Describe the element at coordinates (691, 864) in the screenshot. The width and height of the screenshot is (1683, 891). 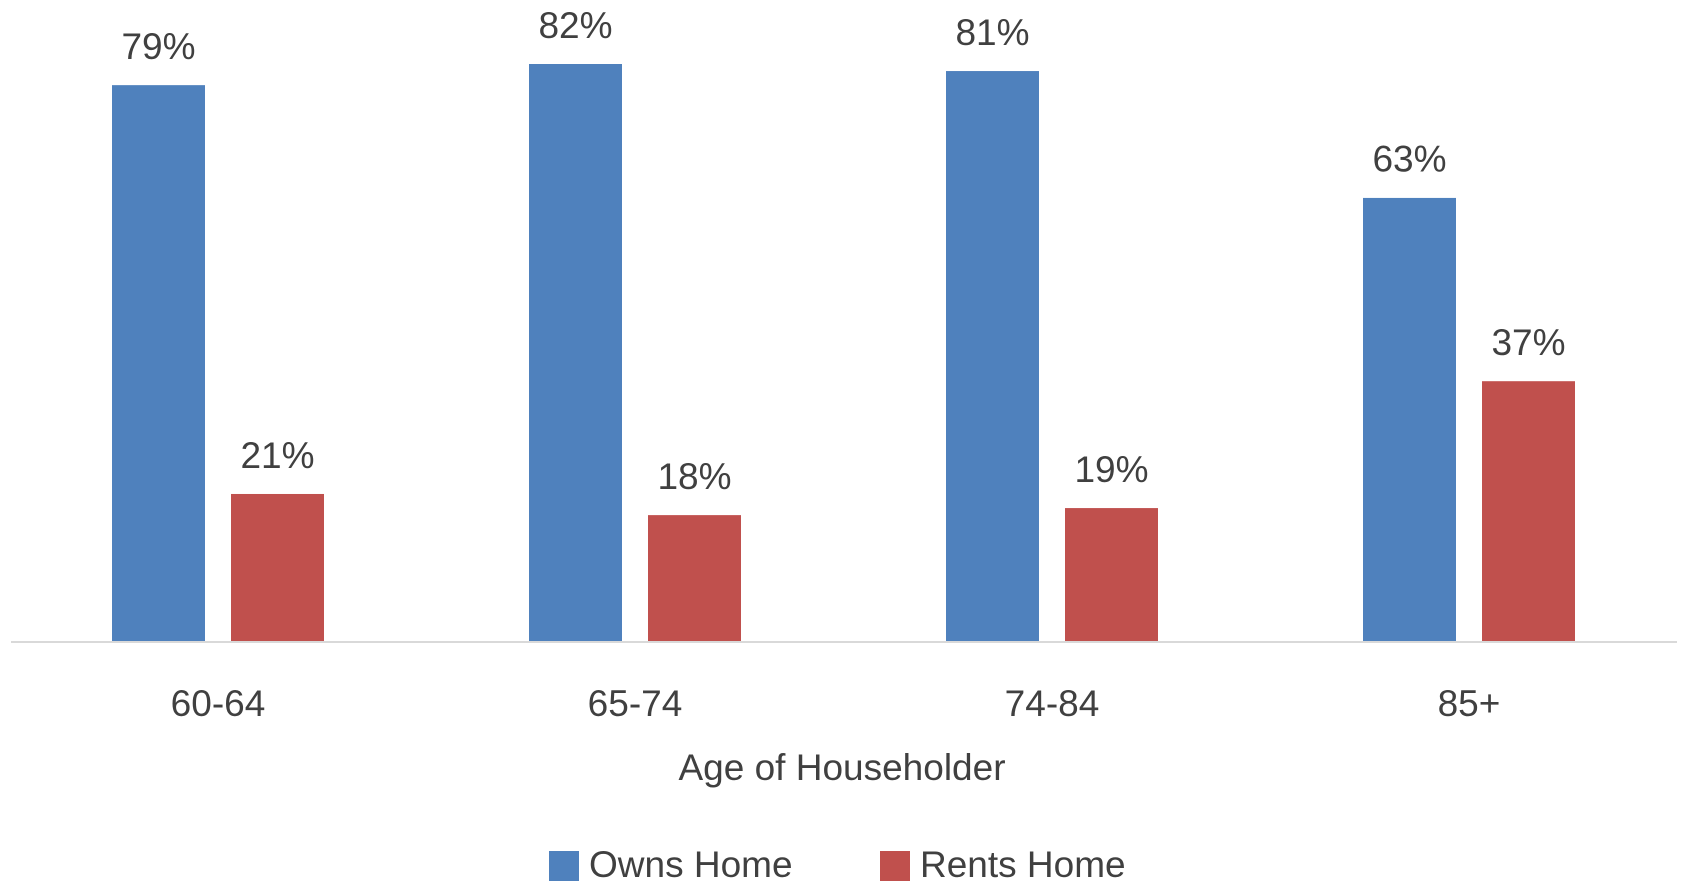
I see `legend-label: Owns Home` at that location.